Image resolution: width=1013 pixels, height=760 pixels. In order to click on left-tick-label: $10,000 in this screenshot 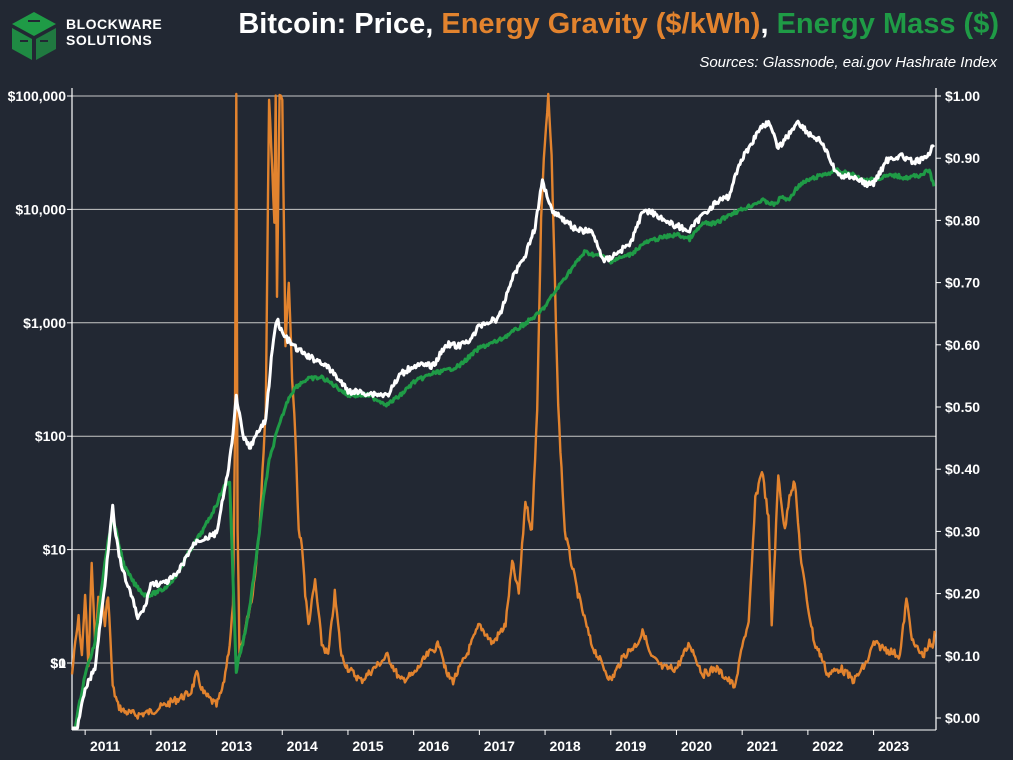, I will do `click(40, 209)`.